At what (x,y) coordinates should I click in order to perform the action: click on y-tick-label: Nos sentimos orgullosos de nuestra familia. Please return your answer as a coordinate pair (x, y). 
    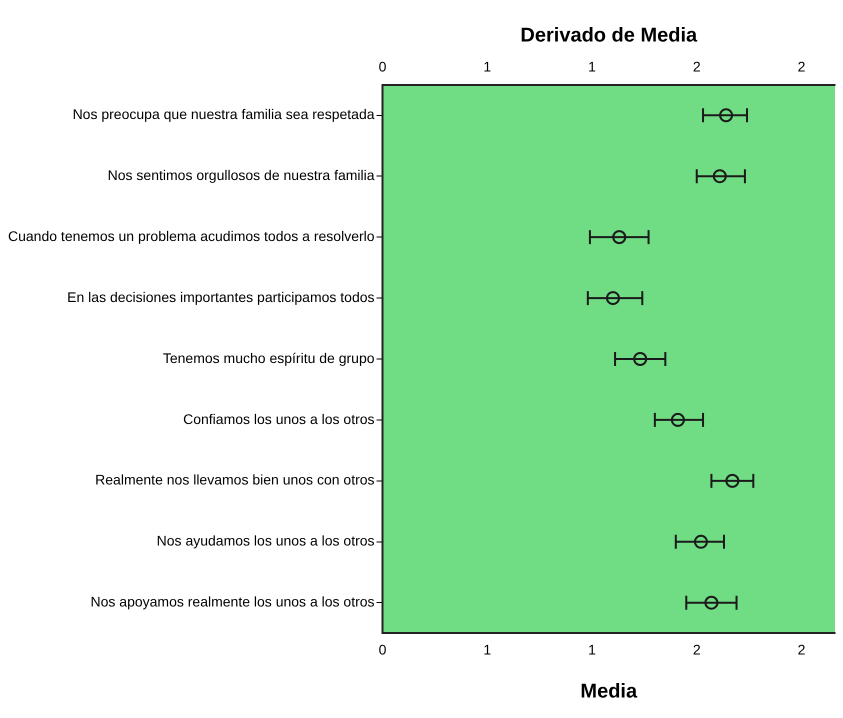
    Looking at the image, I should click on (241, 175).